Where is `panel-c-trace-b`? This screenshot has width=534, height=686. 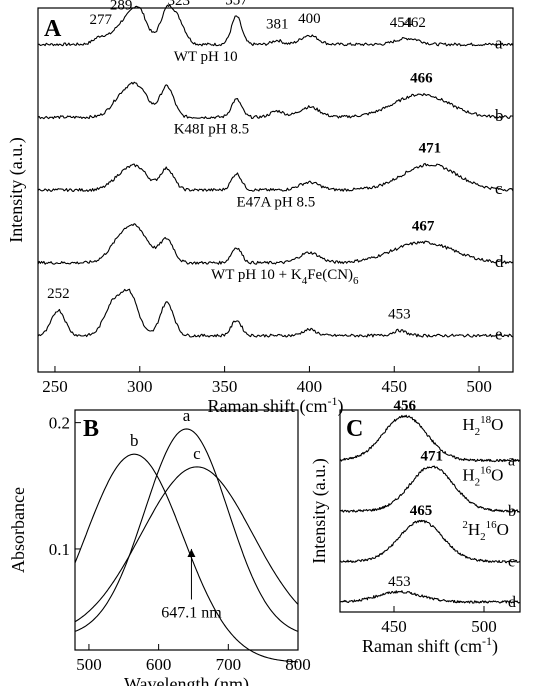 panel-c-trace-b is located at coordinates (430, 489).